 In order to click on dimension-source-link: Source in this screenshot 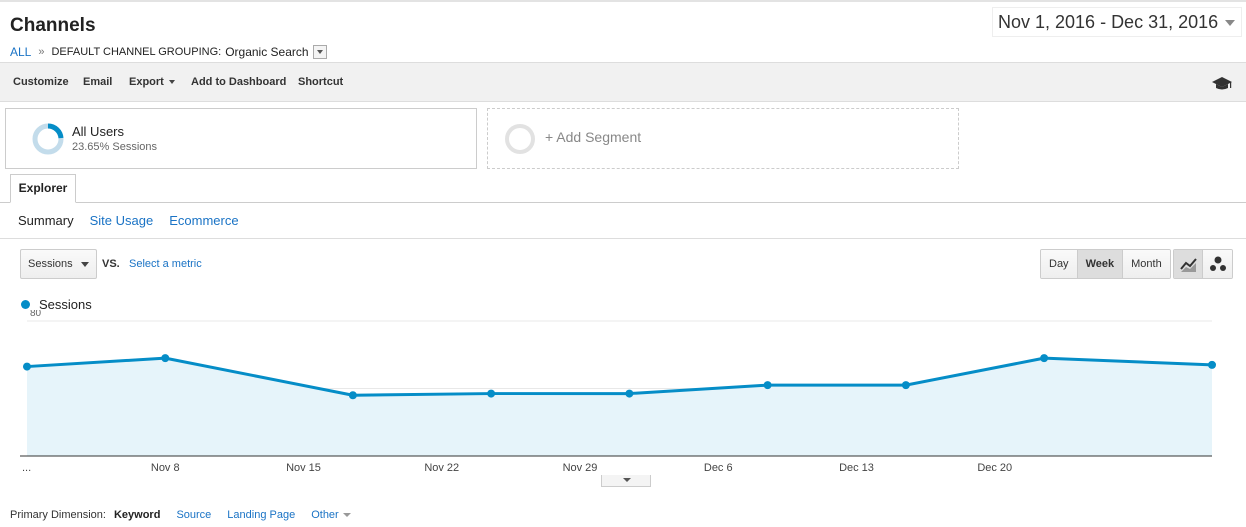, I will do `click(194, 515)`.